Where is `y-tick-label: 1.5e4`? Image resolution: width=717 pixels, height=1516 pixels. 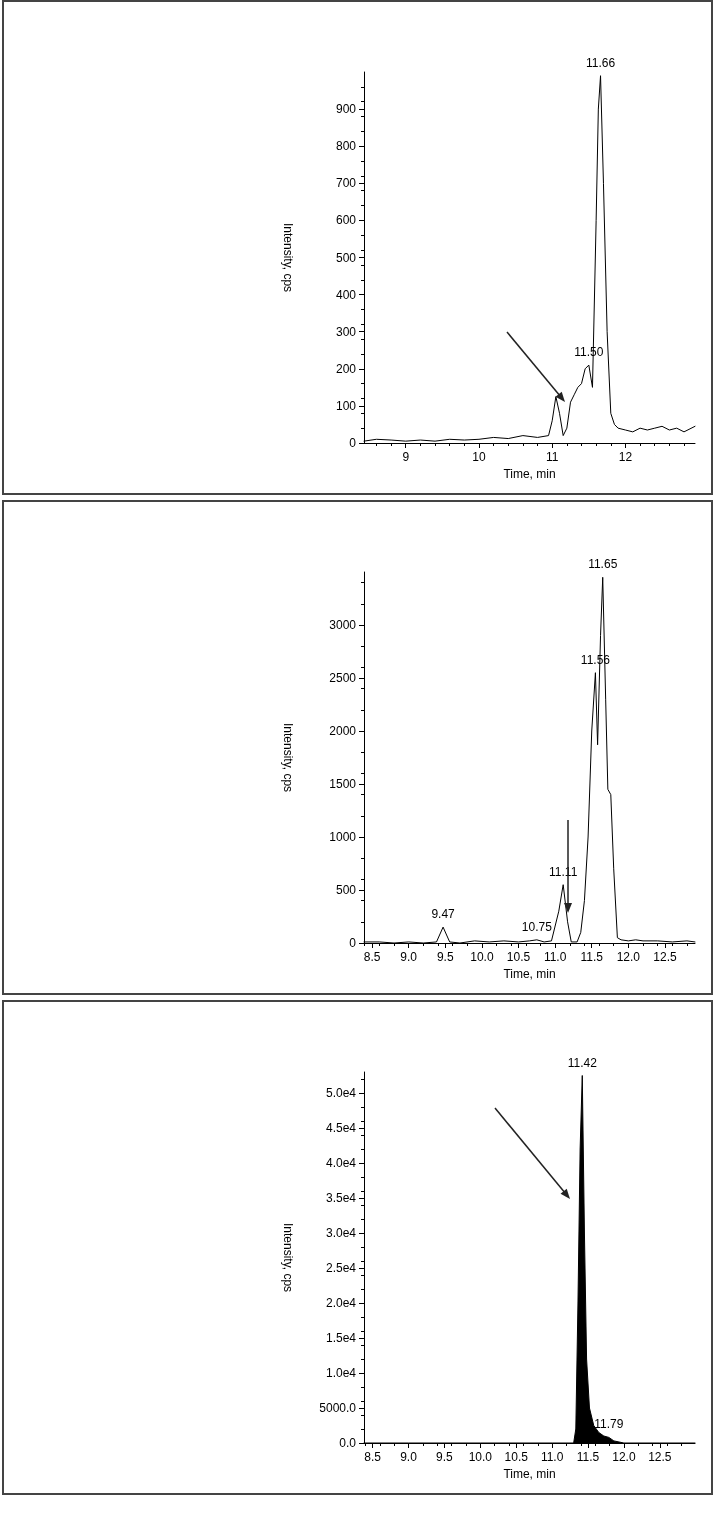
y-tick-label: 1.5e4 is located at coordinates (341, 1338).